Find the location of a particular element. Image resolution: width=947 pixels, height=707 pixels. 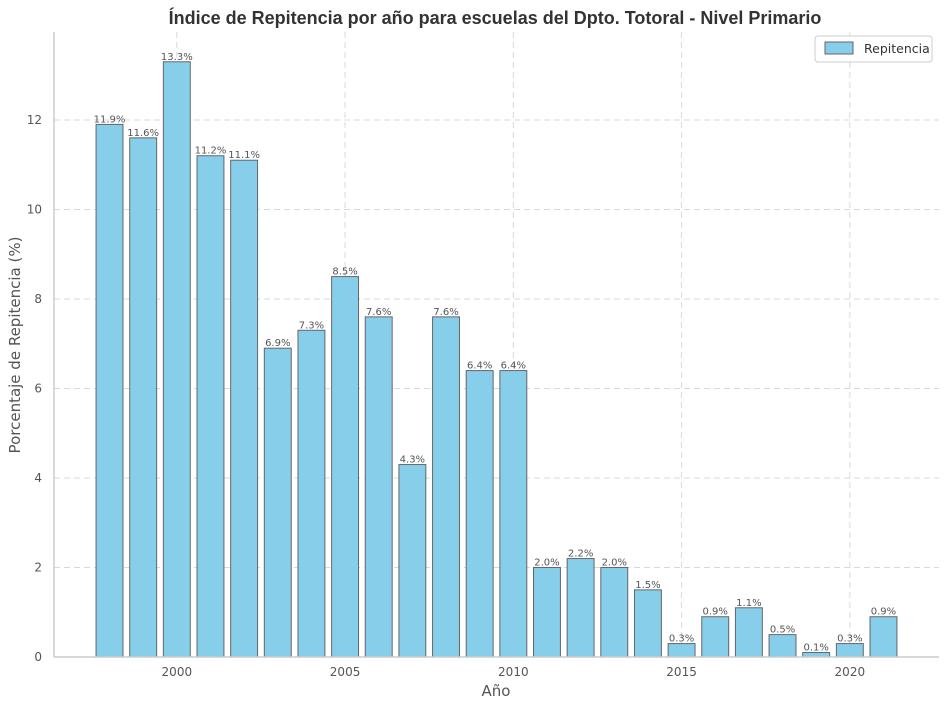

bar-value-label: 7.3% is located at coordinates (311, 325).